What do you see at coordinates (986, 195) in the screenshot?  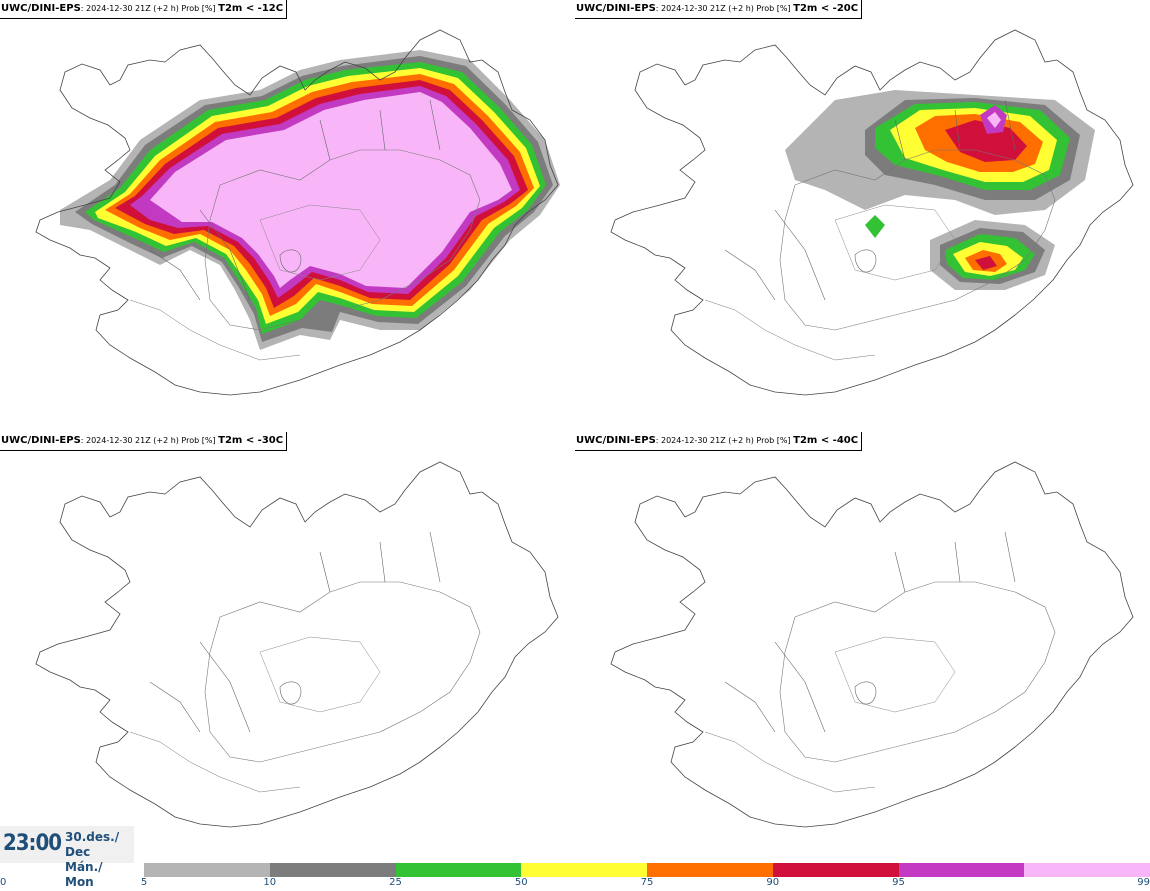 I see `prob-band-red` at bounding box center [986, 195].